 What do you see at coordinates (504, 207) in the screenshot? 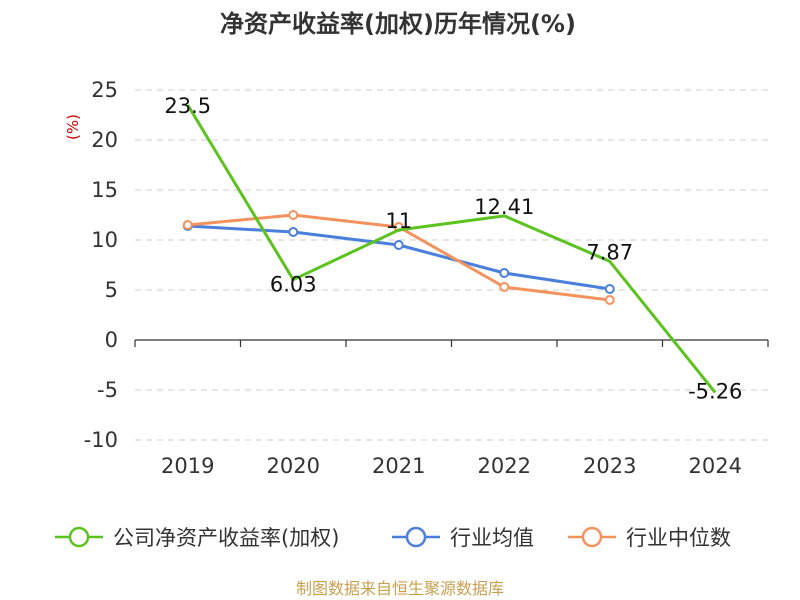
I see `data-label: 12.41` at bounding box center [504, 207].